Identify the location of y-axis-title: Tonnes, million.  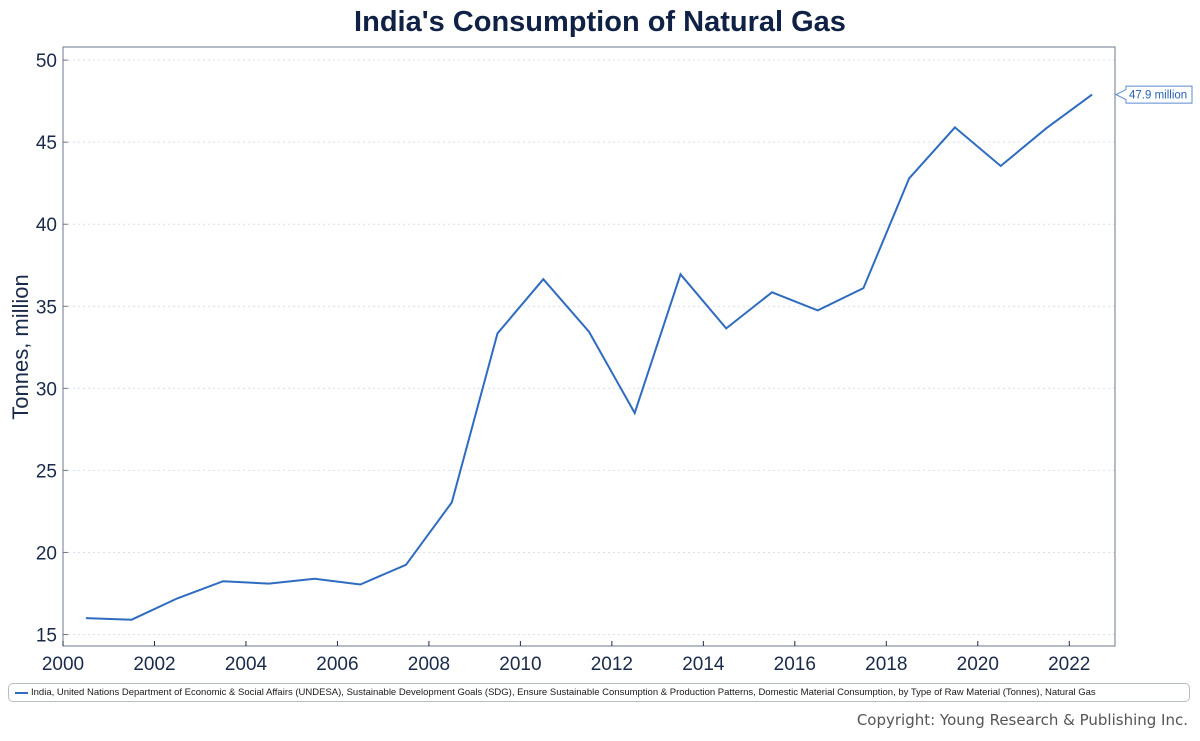
(20, 347).